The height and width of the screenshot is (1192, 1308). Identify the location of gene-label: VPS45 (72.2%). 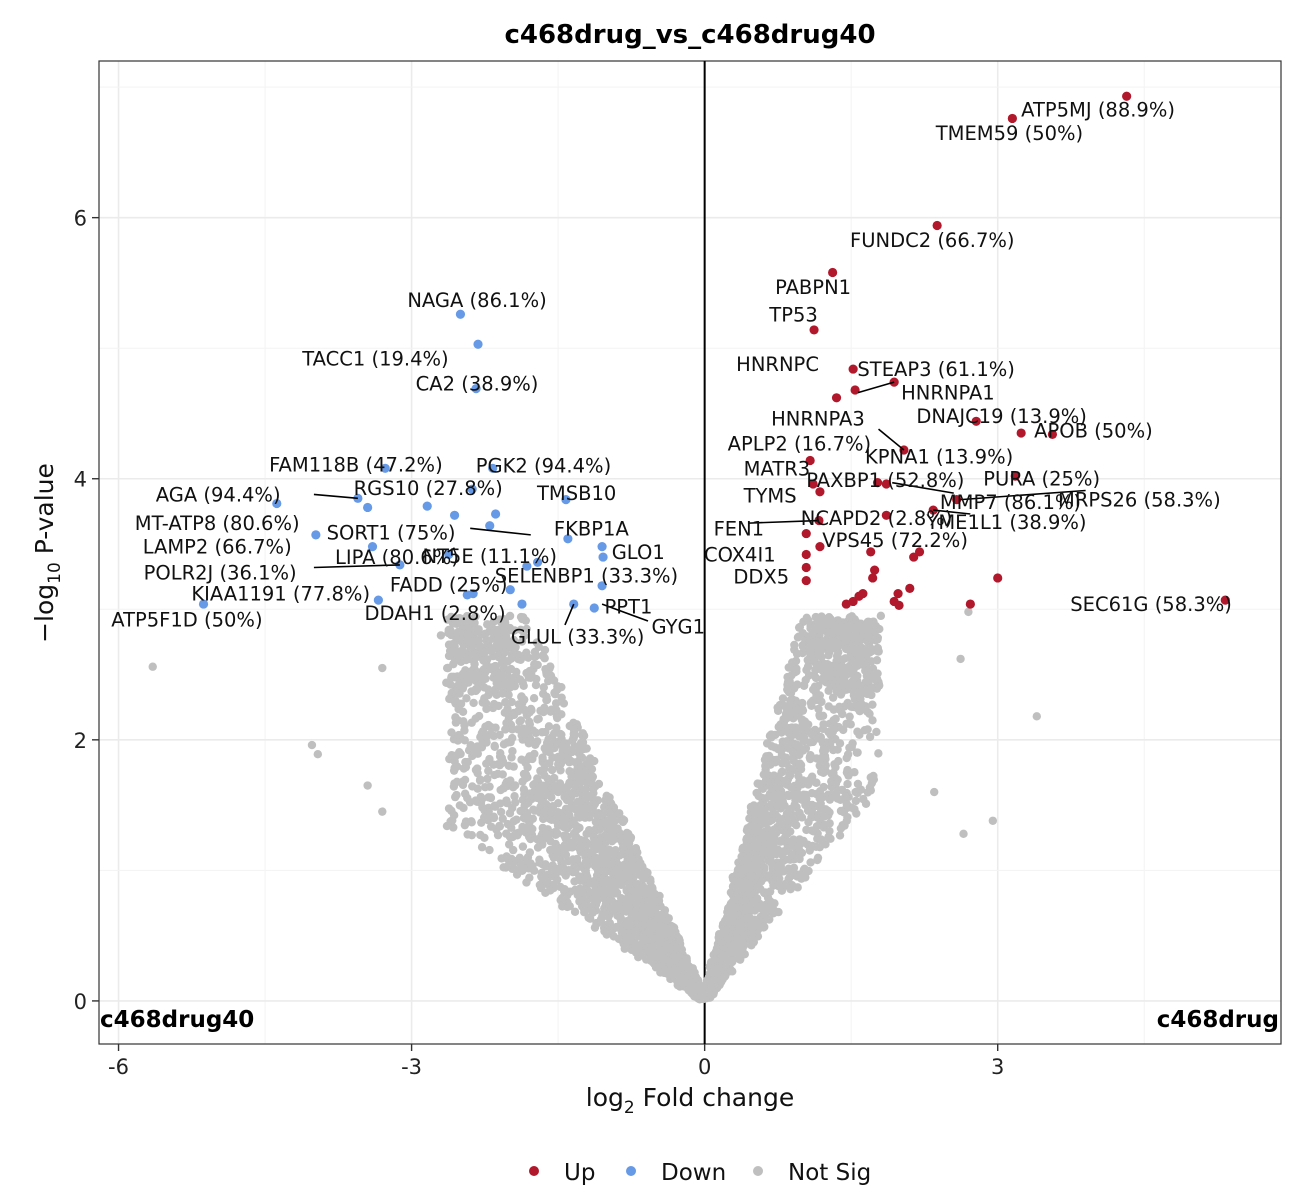
(895, 540).